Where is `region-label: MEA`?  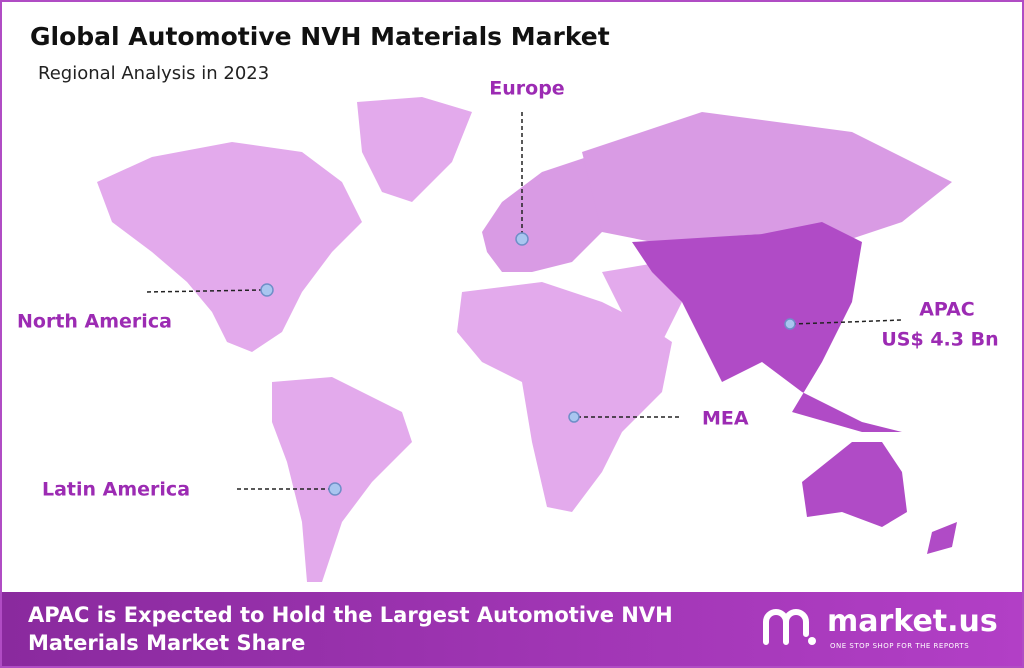 region-label: MEA is located at coordinates (725, 419).